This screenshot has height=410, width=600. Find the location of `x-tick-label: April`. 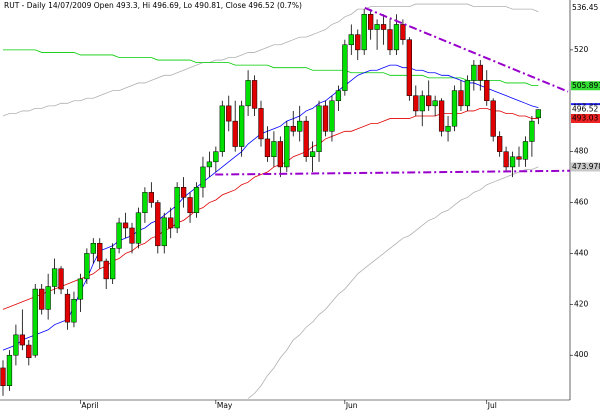

x-tick-label: April is located at coordinates (89, 405).